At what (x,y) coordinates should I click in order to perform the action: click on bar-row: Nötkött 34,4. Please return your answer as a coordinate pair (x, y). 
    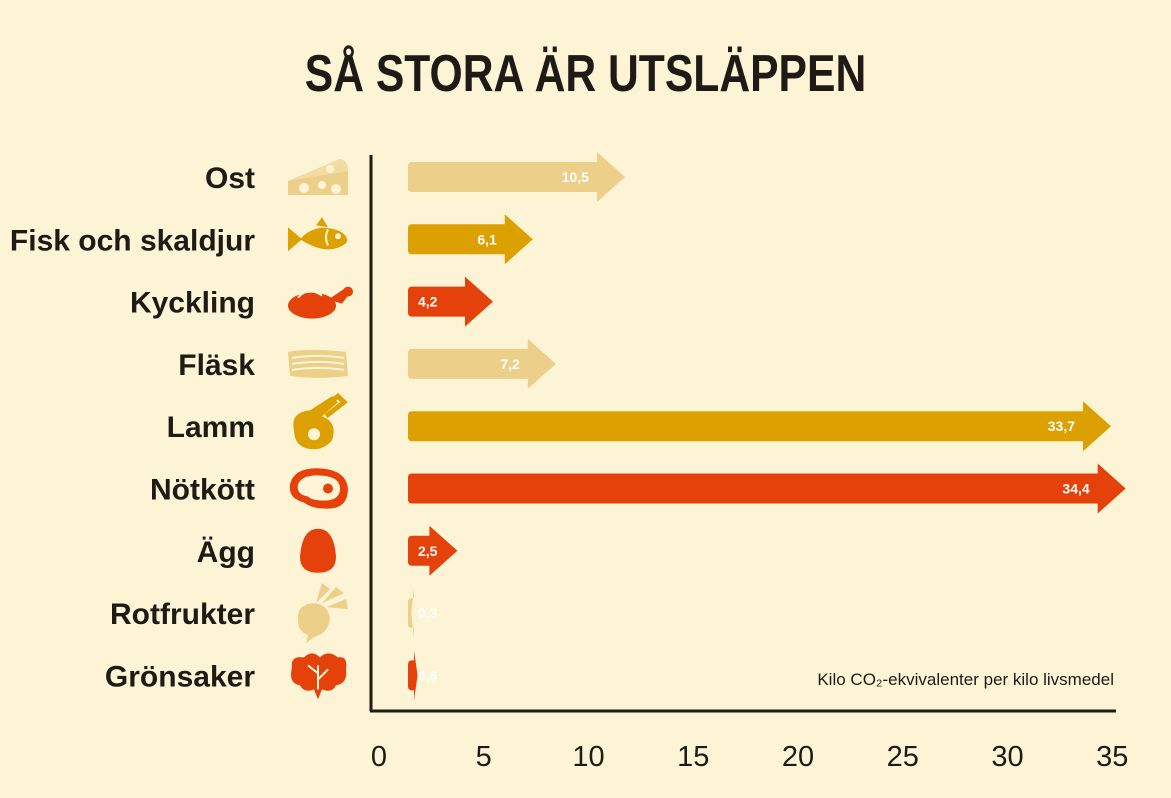
    Looking at the image, I should click on (638, 488).